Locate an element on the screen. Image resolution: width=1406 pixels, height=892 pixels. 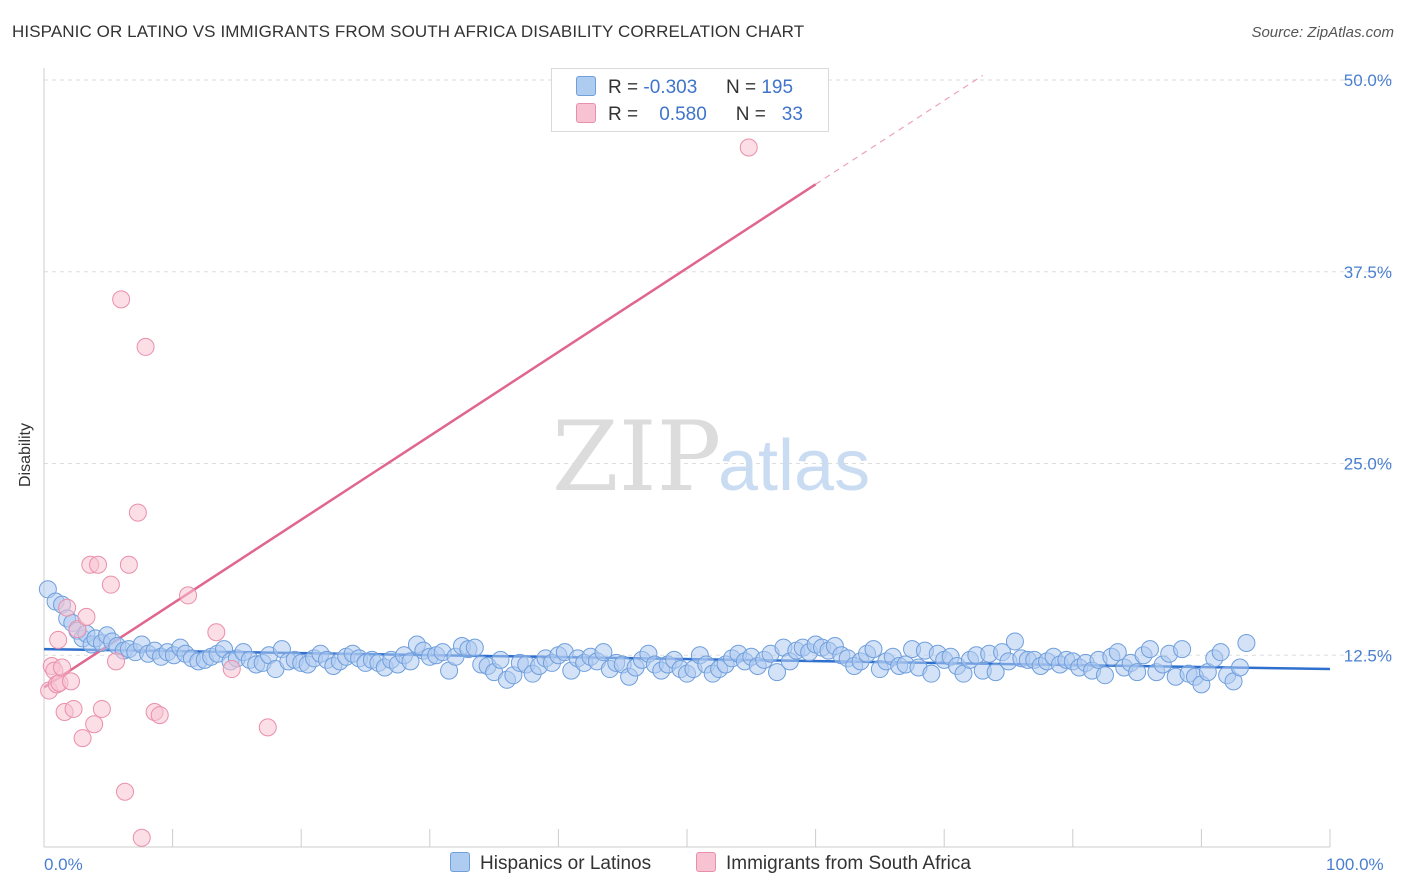
correlation-legend: R = -0.303 N = 195 R = 0.580 N = 33 is located at coordinates (690, 100).